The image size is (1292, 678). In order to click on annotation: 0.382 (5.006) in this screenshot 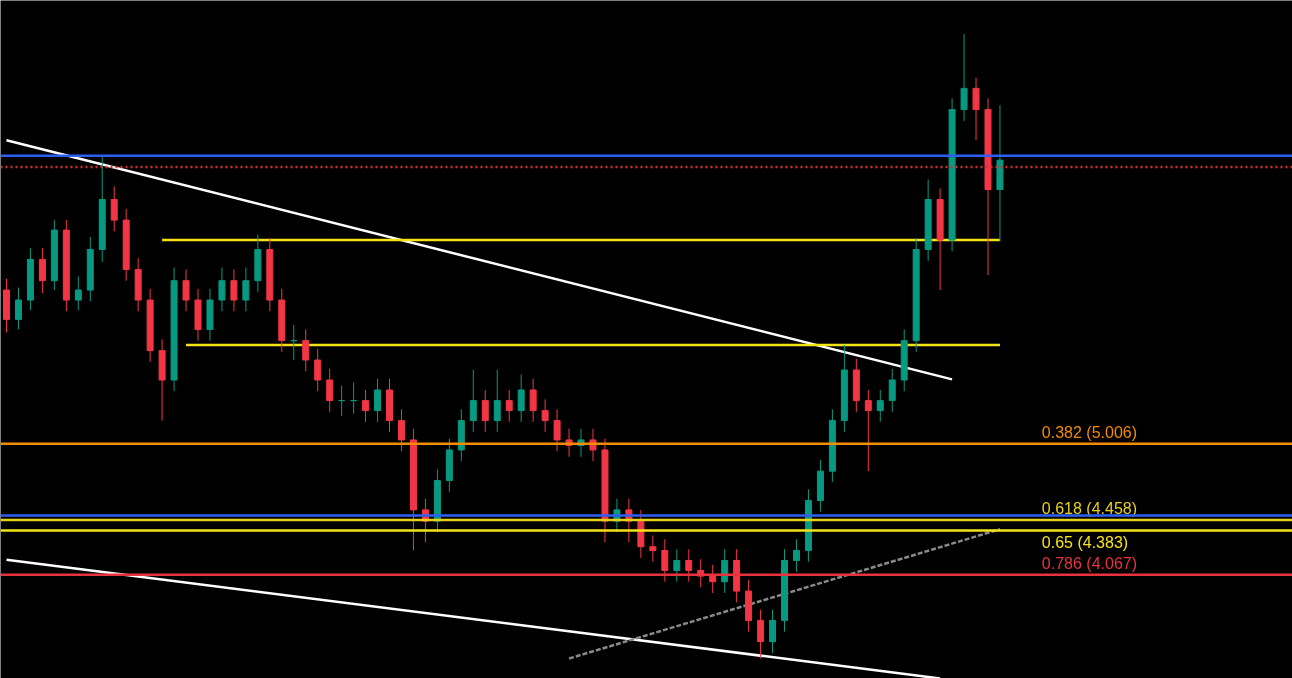, I will do `click(1089, 432)`.